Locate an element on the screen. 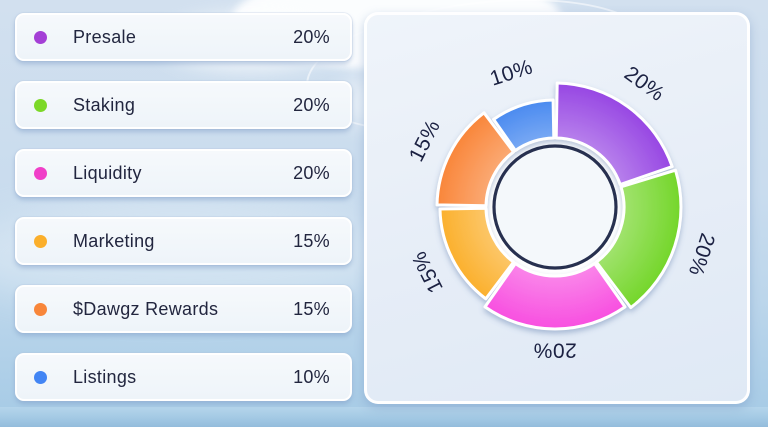 The image size is (768, 427). legend-label: Listings is located at coordinates (105, 376).